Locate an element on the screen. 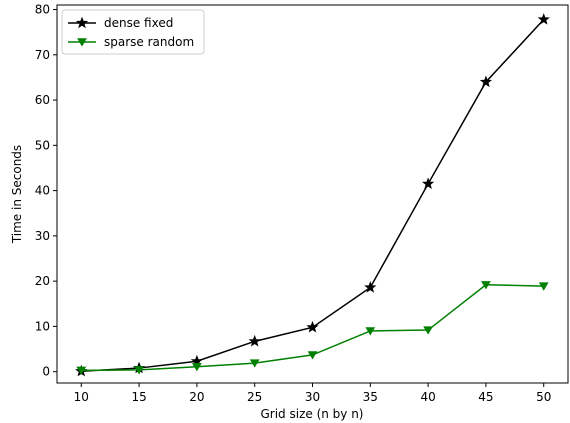  x-axis: 10 15 20 25 30 35 40 45 50 is located at coordinates (312, 393).